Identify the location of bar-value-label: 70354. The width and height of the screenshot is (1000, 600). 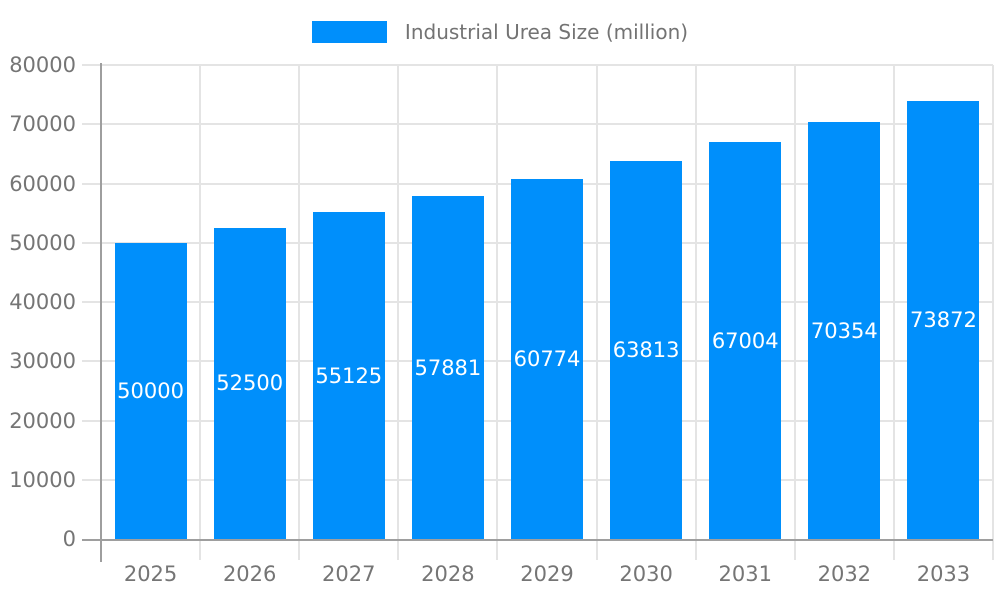
(844, 330).